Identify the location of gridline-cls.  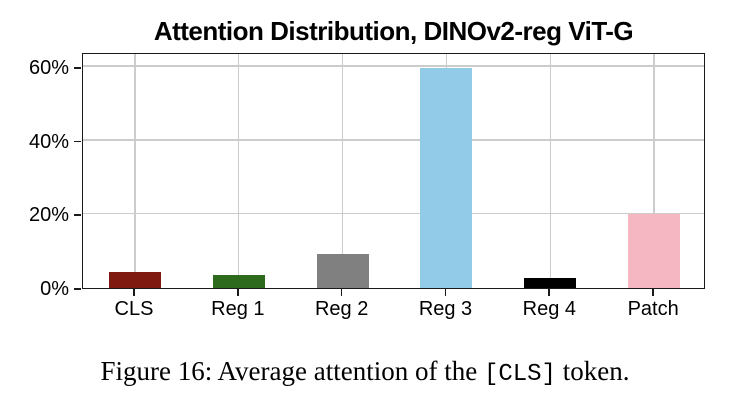
(135, 171).